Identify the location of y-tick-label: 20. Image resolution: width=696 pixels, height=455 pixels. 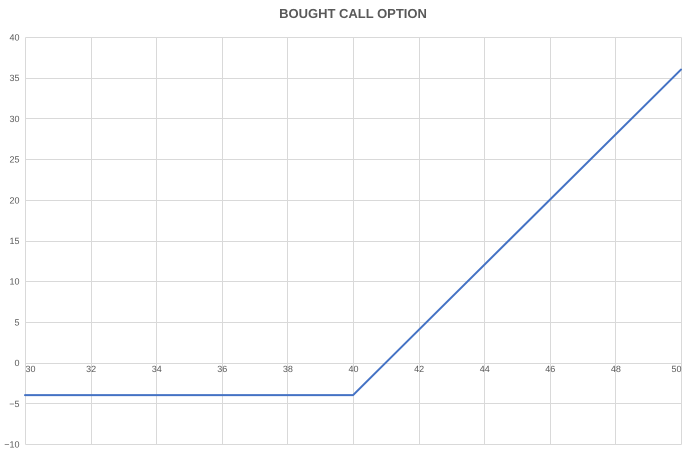
(14, 200).